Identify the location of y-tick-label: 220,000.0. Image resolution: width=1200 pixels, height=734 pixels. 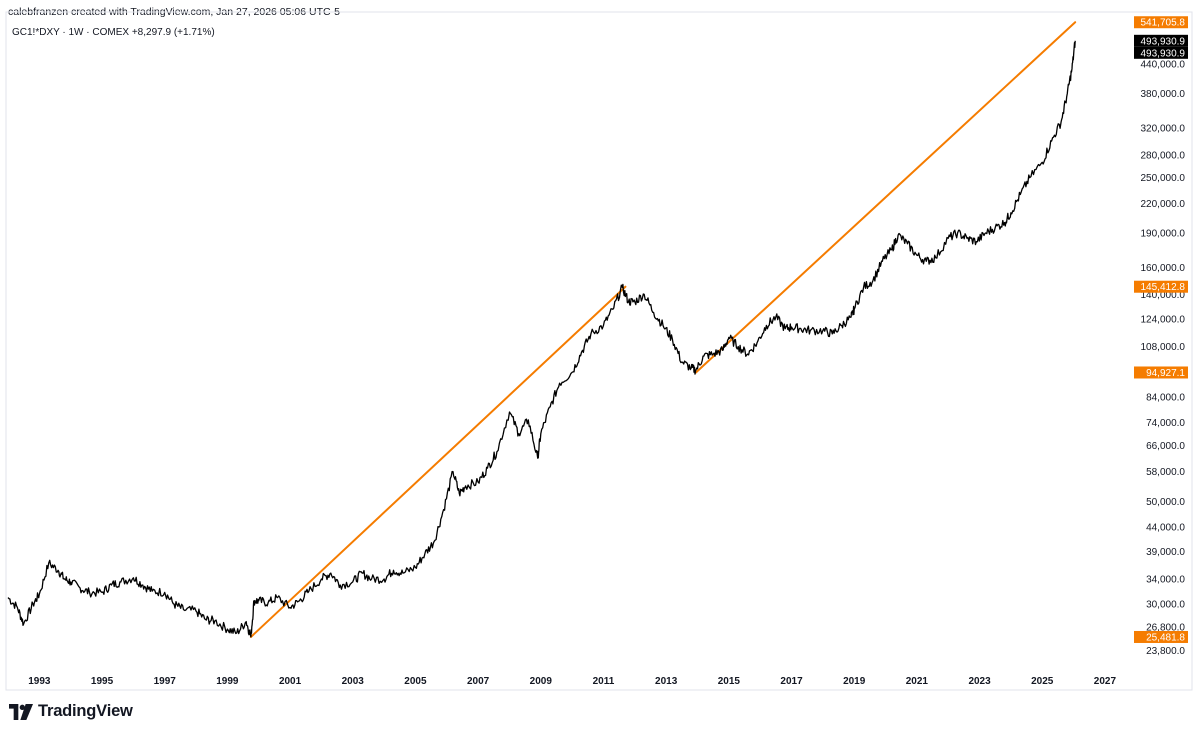
(1163, 204).